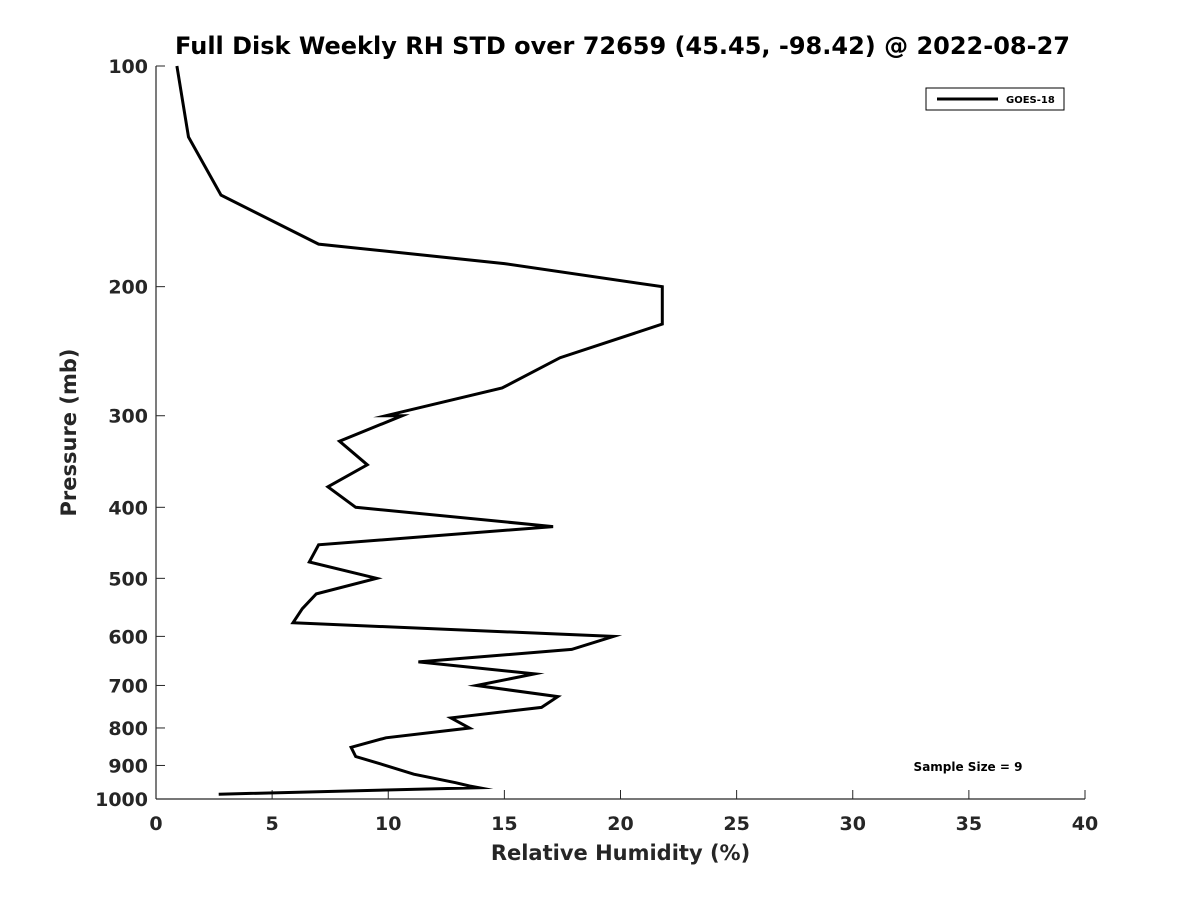  Describe the element at coordinates (388, 824) in the screenshot. I see `x-tick-label: 10` at that location.